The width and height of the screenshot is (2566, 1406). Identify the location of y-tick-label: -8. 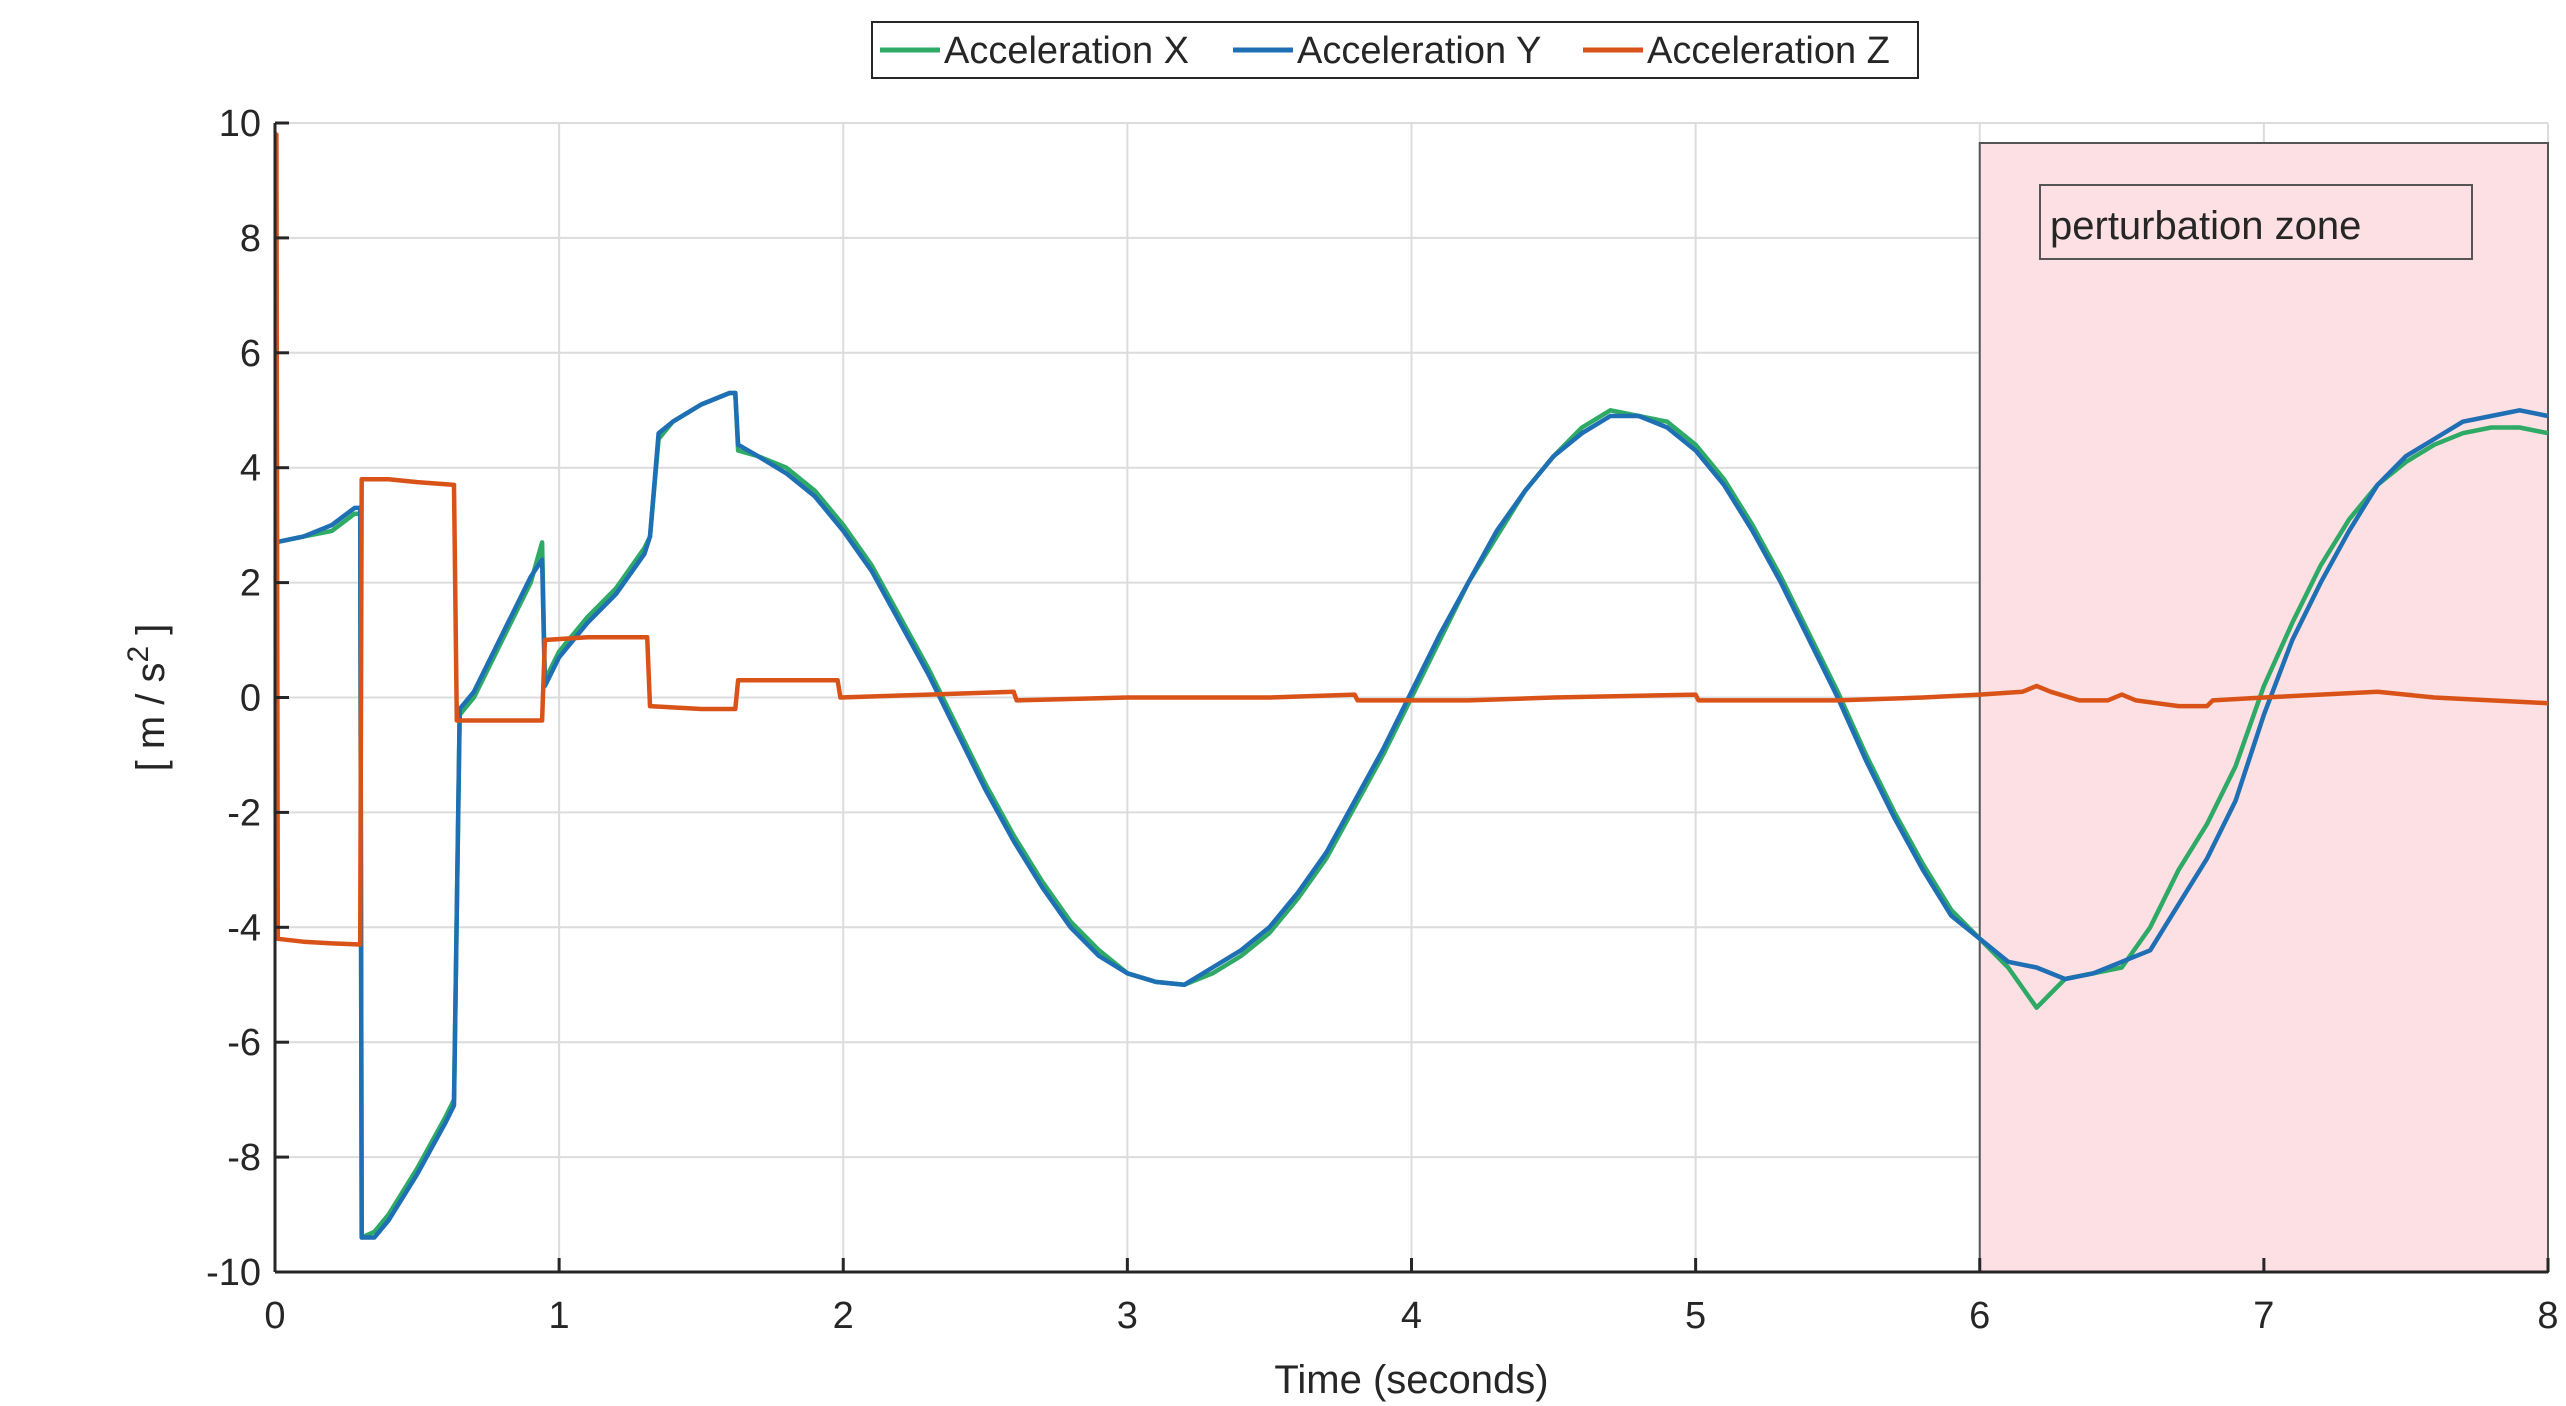
(244, 1158).